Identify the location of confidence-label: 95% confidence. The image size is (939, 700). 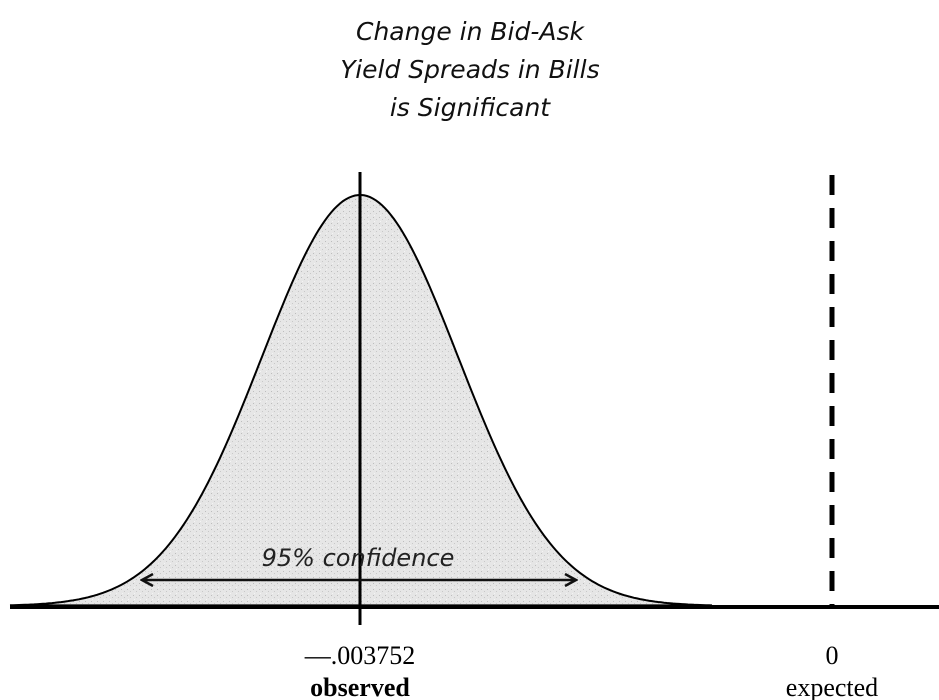
(358, 558).